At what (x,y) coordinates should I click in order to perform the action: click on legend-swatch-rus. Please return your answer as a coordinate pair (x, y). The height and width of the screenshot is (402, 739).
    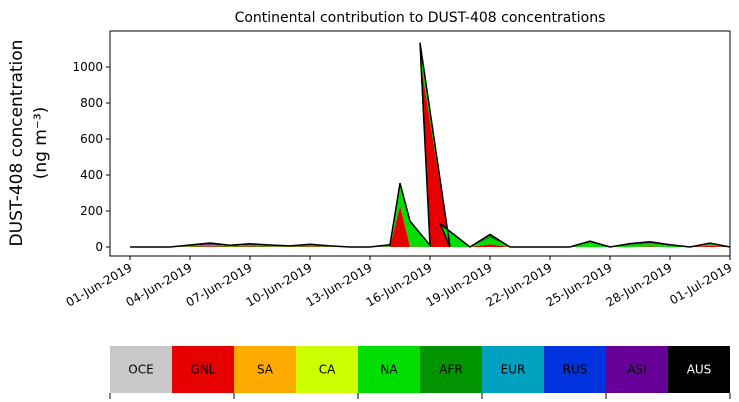
    Looking at the image, I should click on (575, 369).